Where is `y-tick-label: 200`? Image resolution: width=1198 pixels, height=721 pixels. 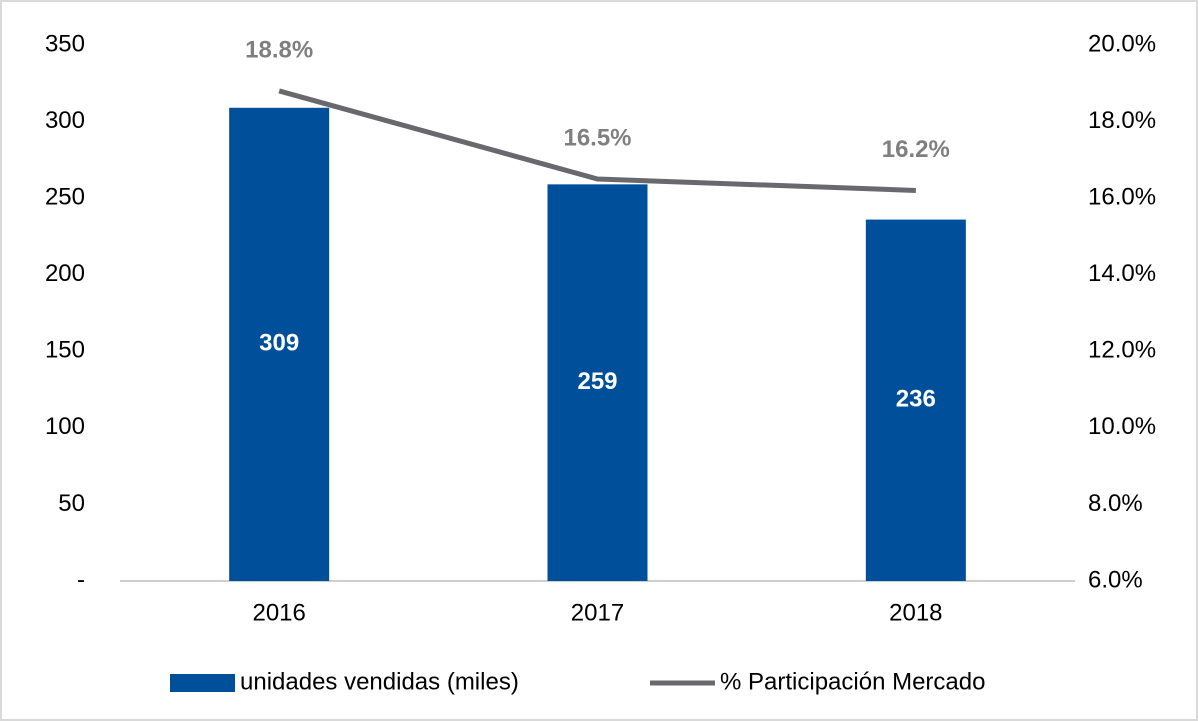
y-tick-label: 200 is located at coordinates (65, 273).